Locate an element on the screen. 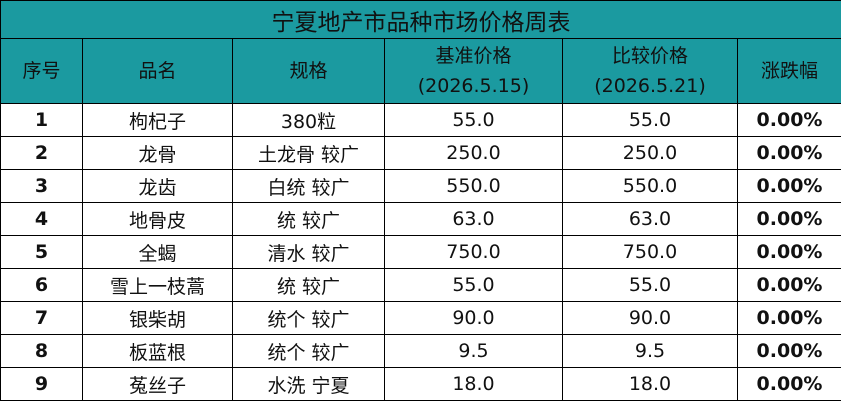 The height and width of the screenshot is (402, 841). header-line: 品名 is located at coordinates (157, 71).